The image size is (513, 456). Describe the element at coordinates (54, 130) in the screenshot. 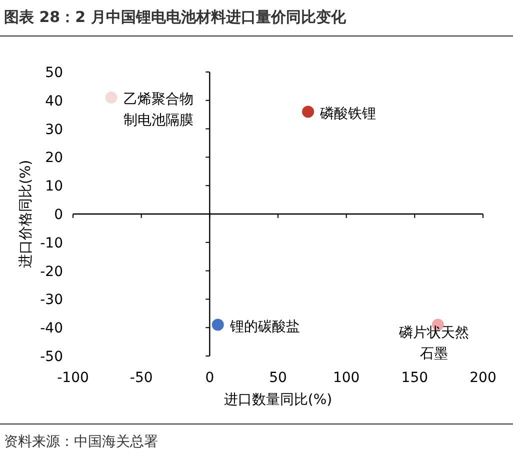

I see `y-tick-label: 30` at that location.